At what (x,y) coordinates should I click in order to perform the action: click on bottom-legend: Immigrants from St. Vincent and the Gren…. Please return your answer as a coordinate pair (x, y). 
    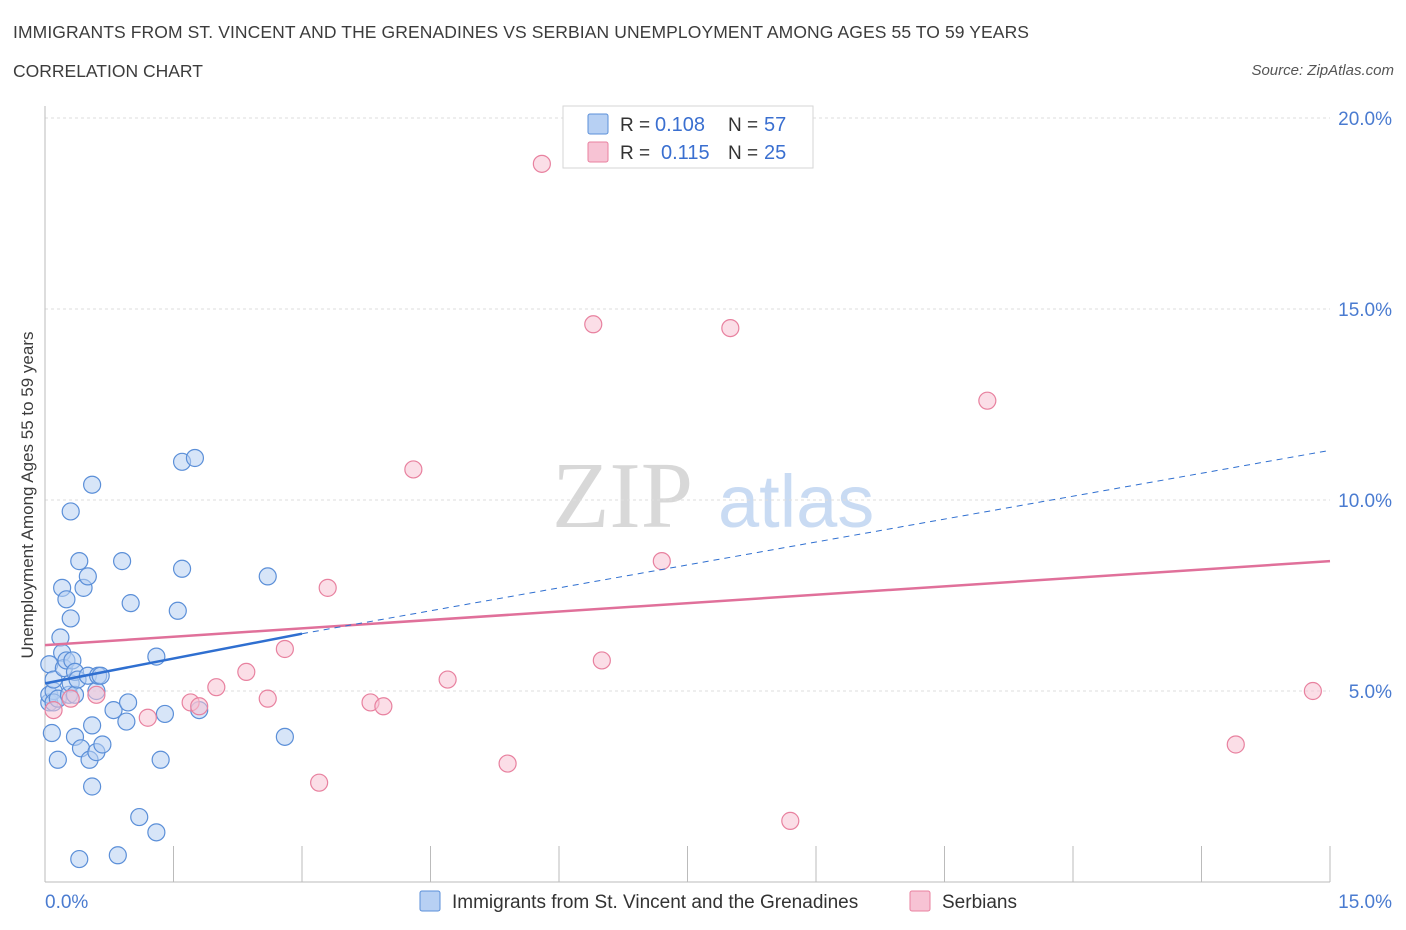
    Looking at the image, I should click on (718, 901).